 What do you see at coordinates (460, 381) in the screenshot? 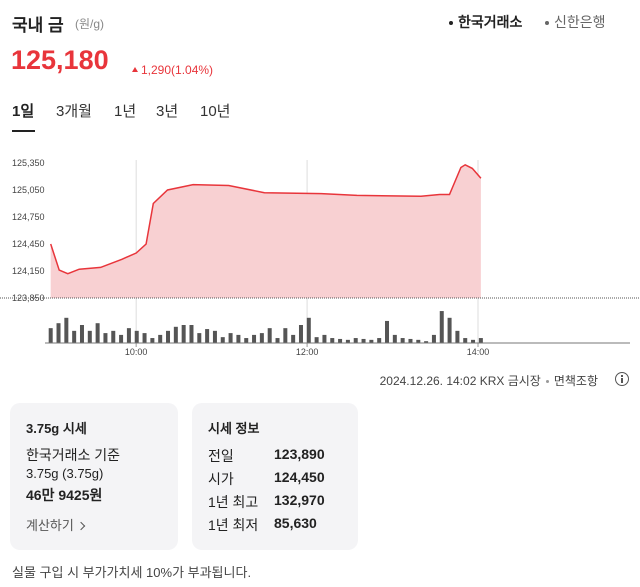
I see `timestamp: 2024.12.26. 14:02 KRX 금시장` at bounding box center [460, 381].